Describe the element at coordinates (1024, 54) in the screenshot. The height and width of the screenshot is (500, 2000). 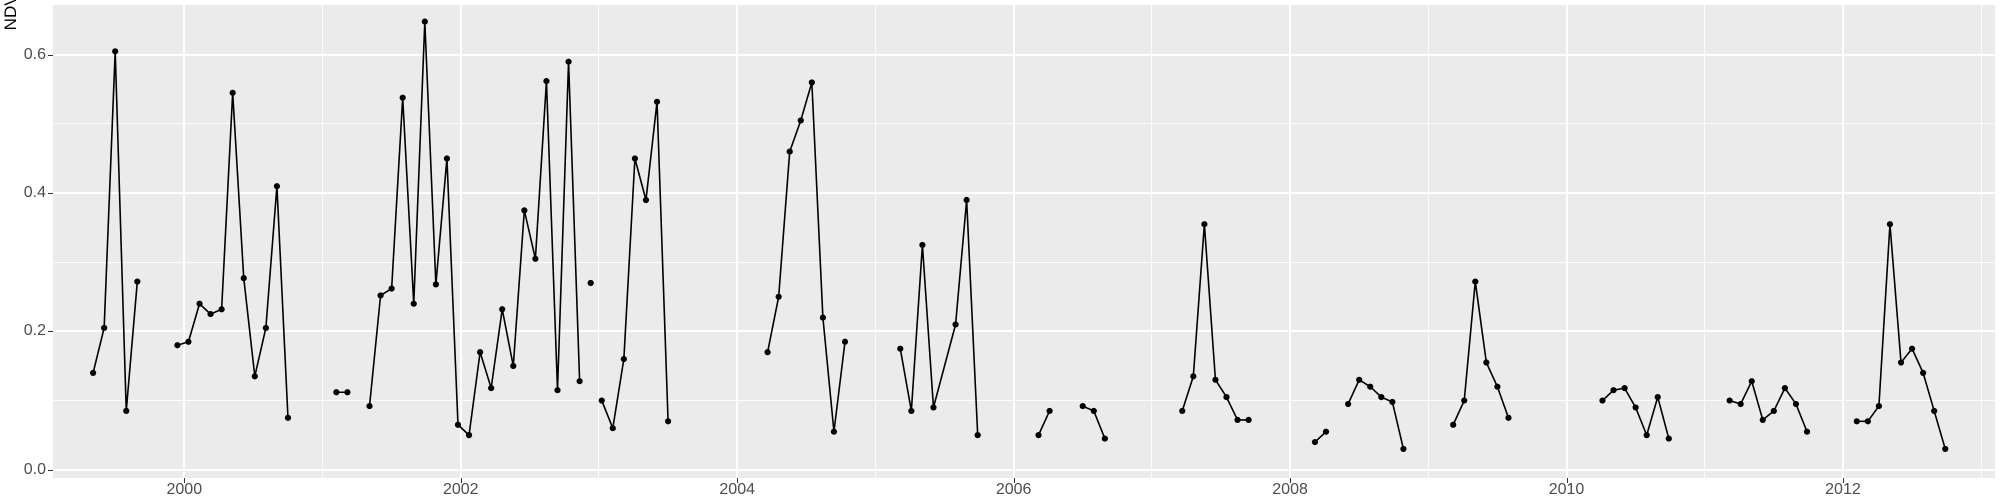
I see `gridline-major-horizontal` at that location.